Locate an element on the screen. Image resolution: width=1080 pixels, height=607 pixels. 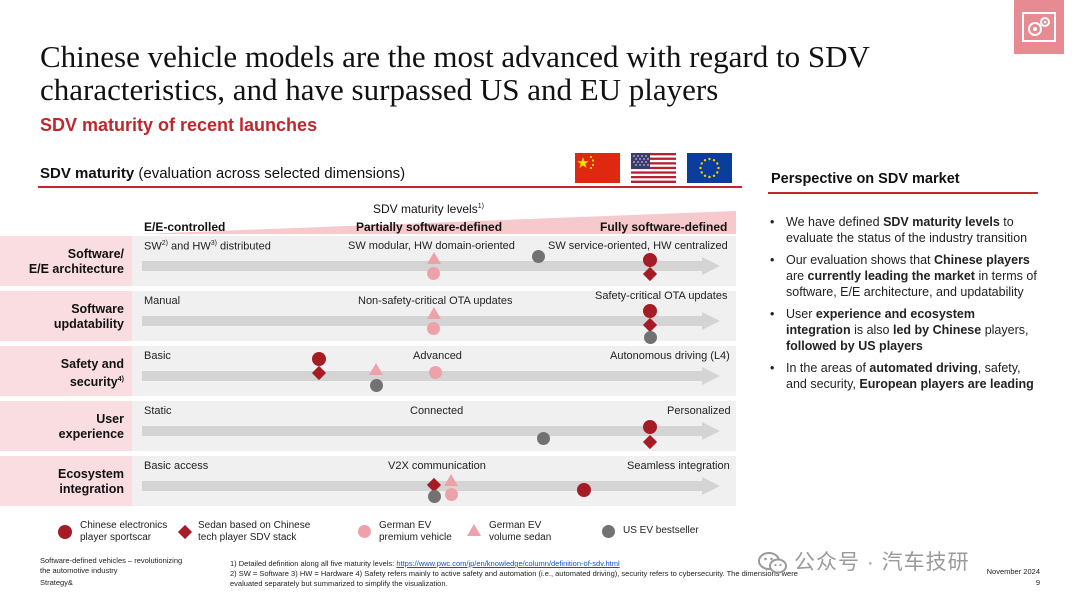
legend-item-german-volume: German EV volume sedan is located at coordinates (518, 532).